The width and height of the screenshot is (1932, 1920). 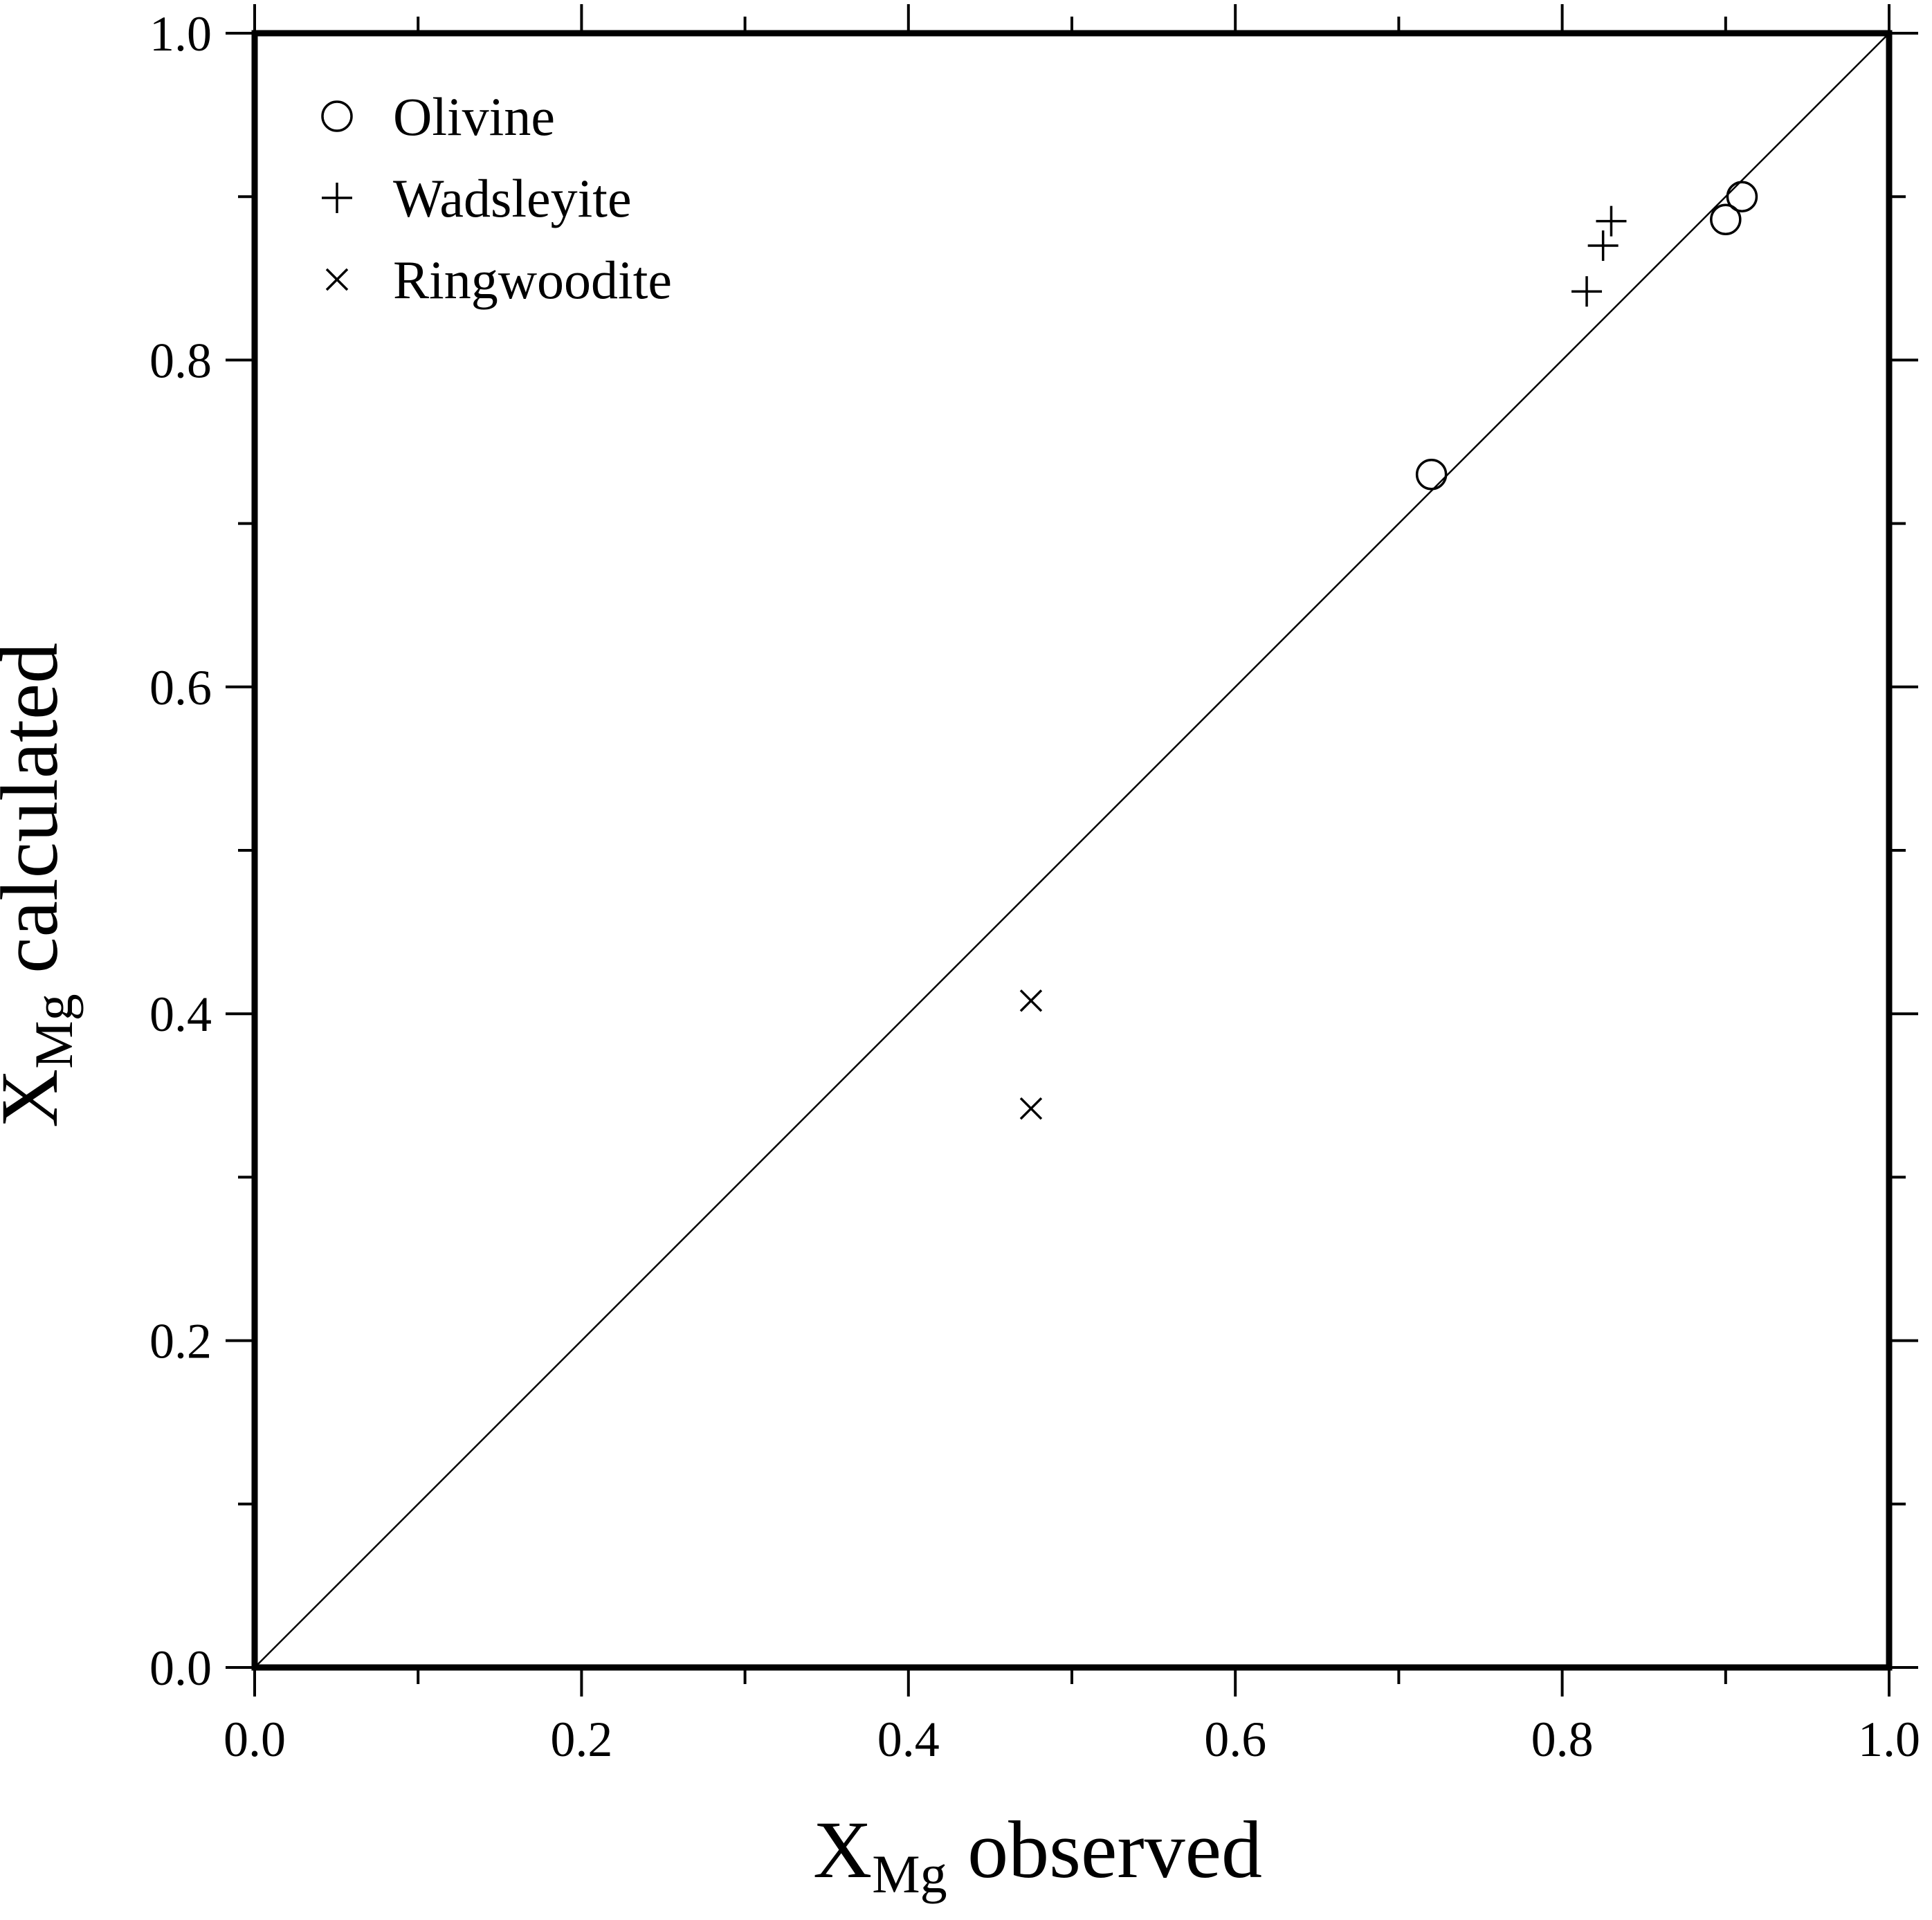 I want to click on y-axis-title: XMg calculated, so click(x=42, y=885).